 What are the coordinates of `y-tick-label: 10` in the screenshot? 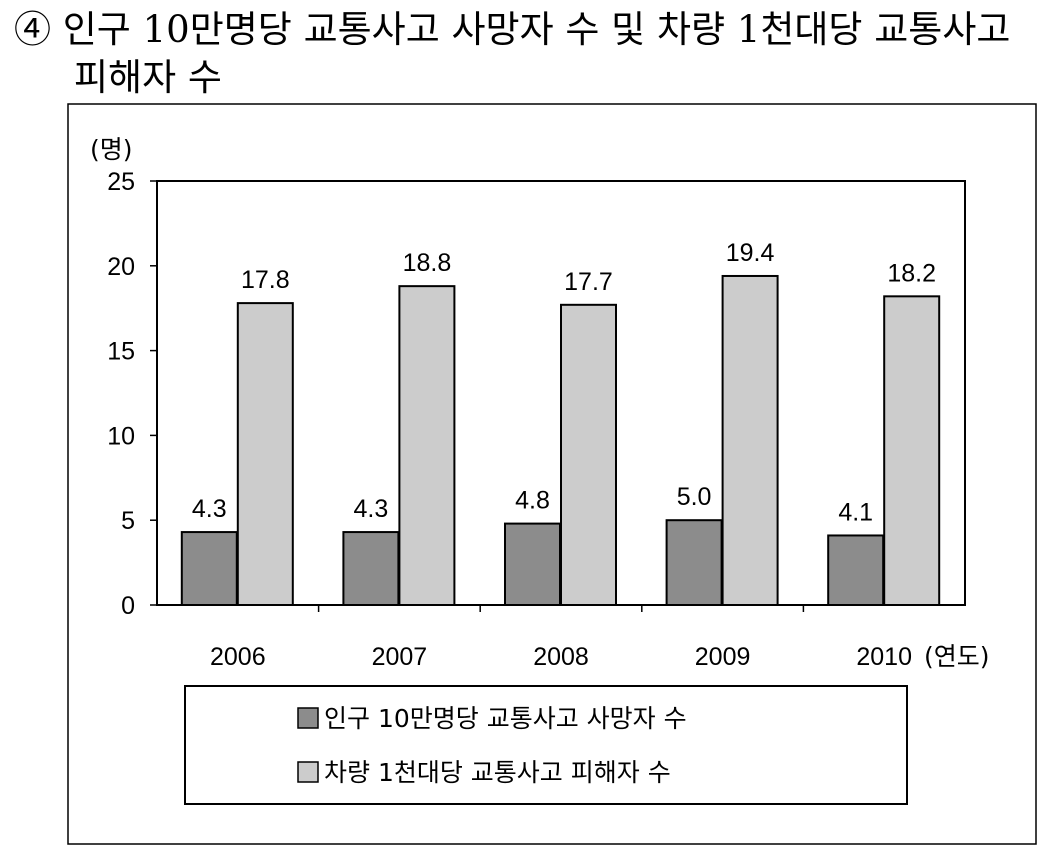 It's located at (121, 436).